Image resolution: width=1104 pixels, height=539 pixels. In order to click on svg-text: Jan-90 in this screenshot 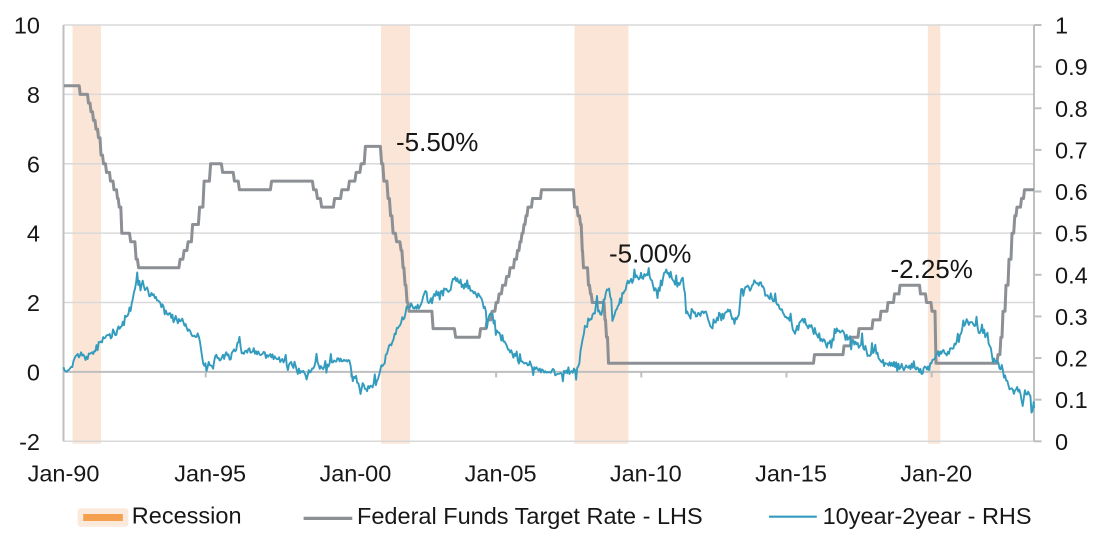, I will do `click(64, 474)`.